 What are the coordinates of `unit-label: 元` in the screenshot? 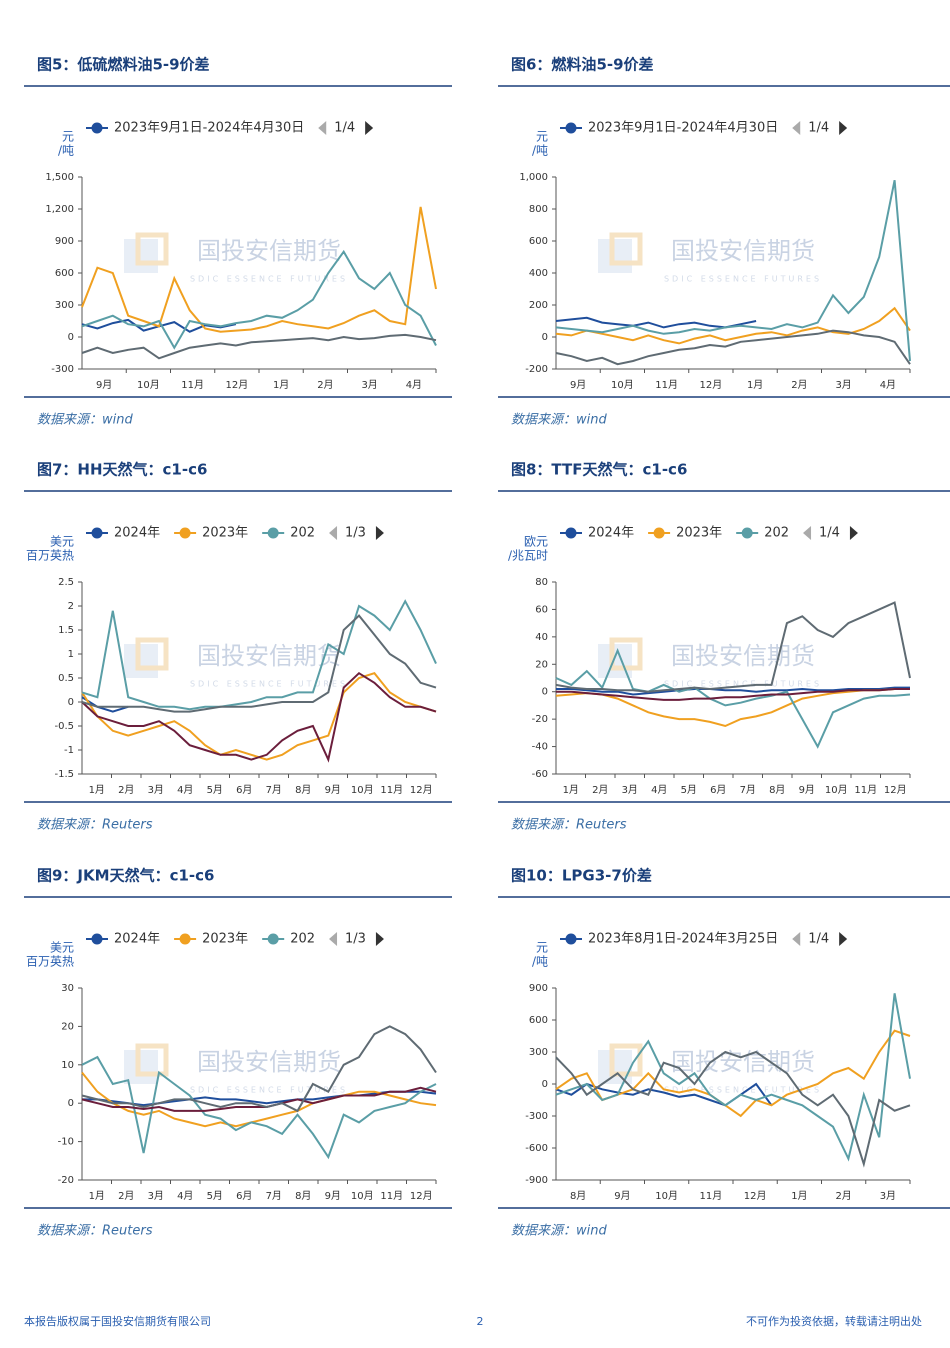 It's located at (68, 137).